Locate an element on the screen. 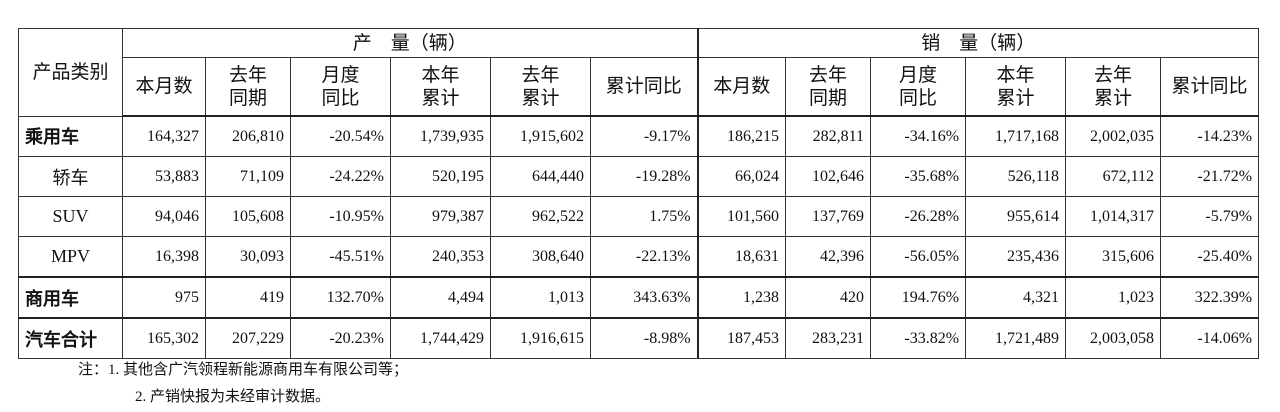 The width and height of the screenshot is (1280, 412). cell: -10.95% is located at coordinates (340, 216).